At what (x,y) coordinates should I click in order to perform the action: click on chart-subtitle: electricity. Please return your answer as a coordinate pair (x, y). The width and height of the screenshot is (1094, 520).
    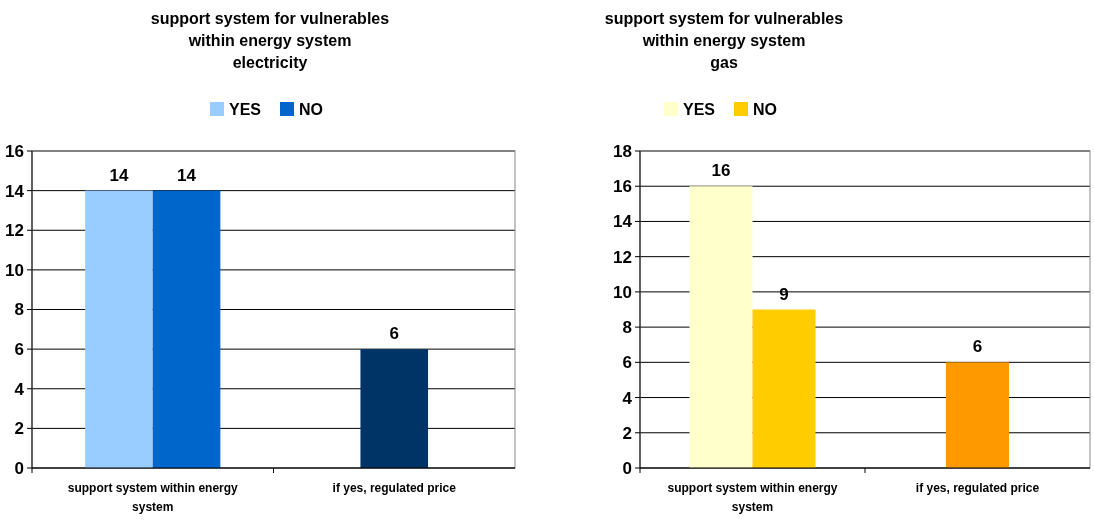
    Looking at the image, I should click on (270, 62).